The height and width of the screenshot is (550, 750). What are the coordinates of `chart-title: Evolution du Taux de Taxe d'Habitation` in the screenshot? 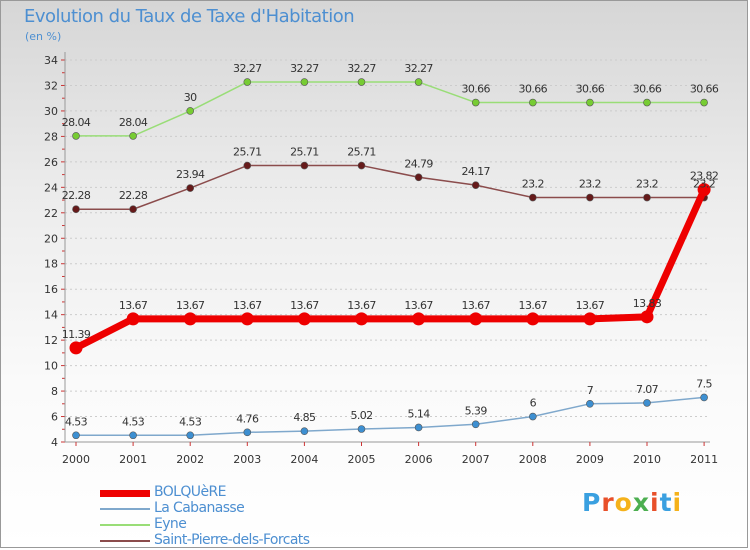 It's located at (189, 16).